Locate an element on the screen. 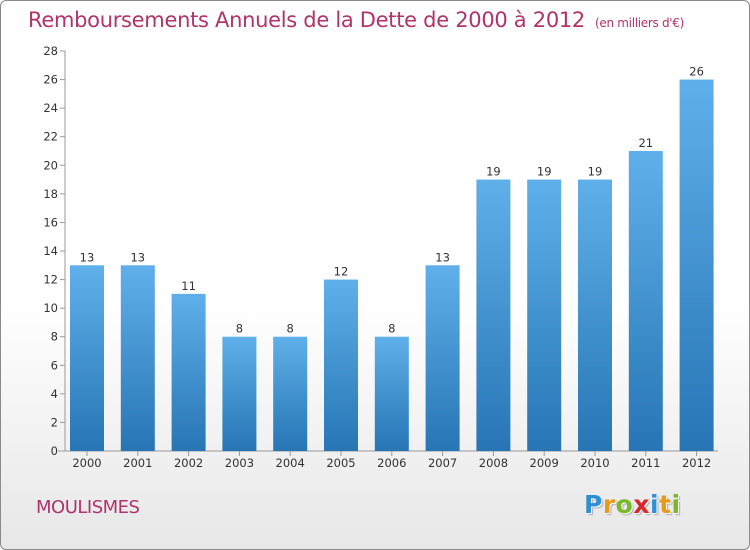  data-label-2007: 13 is located at coordinates (442, 257).